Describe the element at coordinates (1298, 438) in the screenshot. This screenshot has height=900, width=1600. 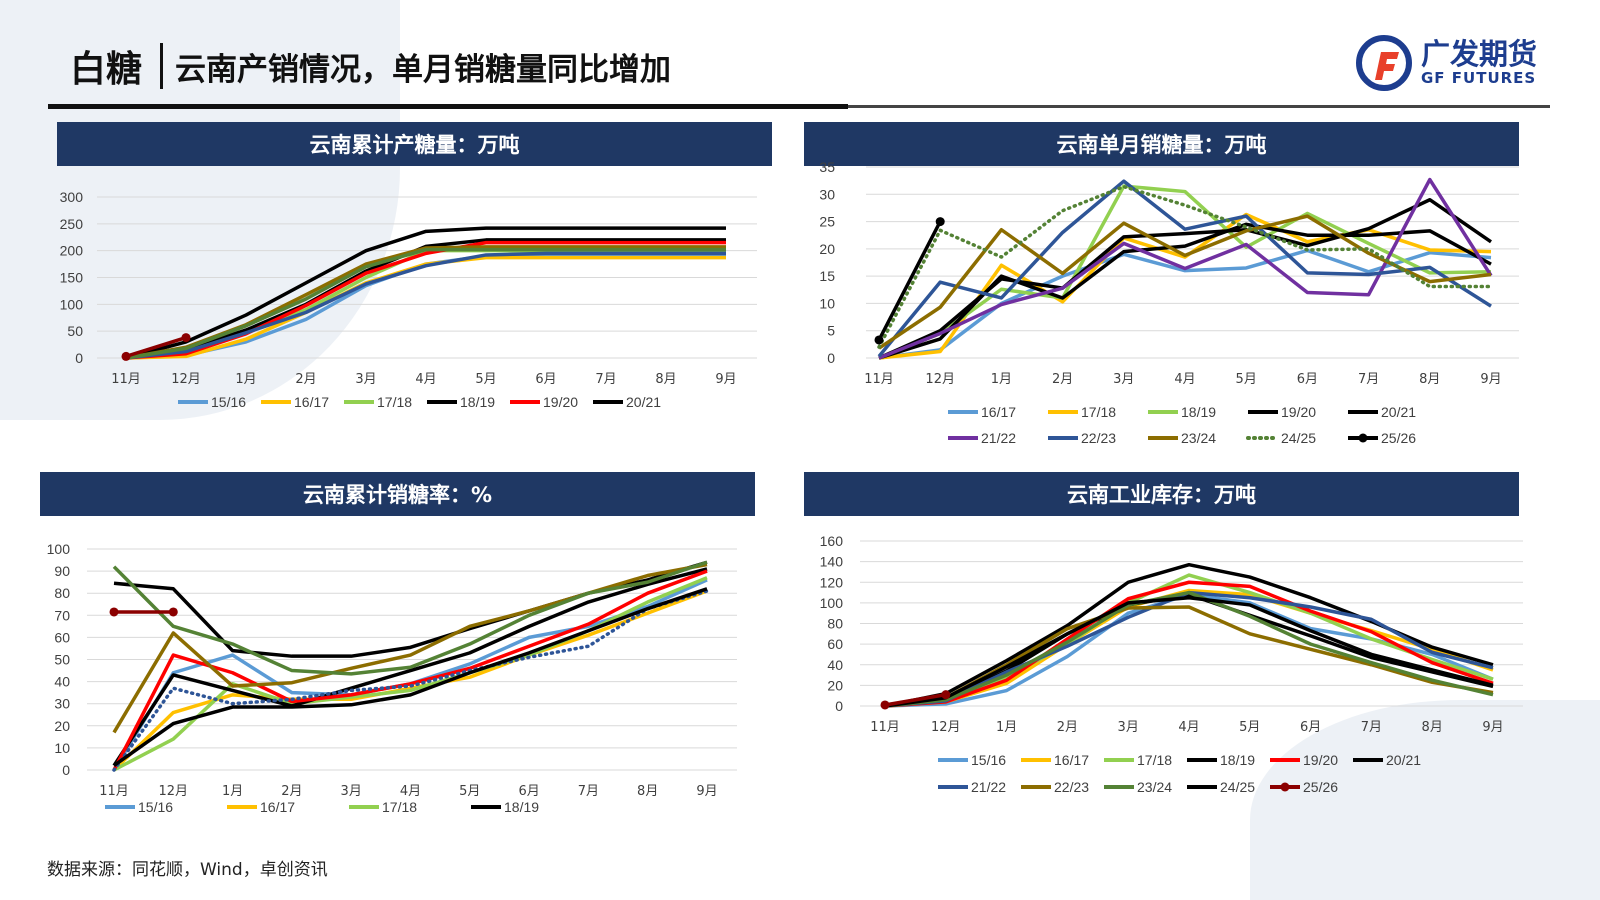
I see `legend-label: 24/25` at that location.